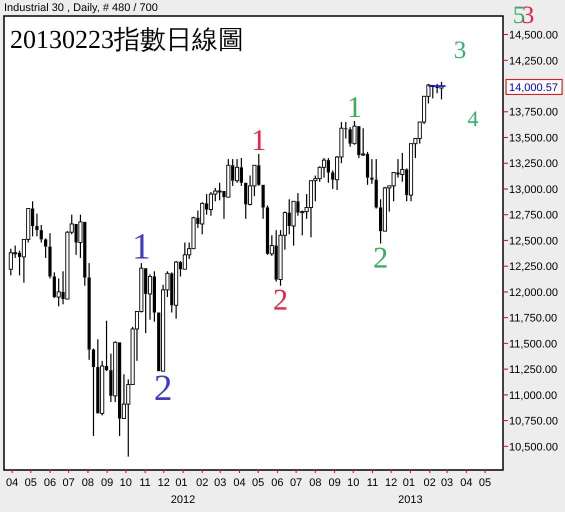 The width and height of the screenshot is (565, 512). Describe the element at coordinates (533, 88) in the screenshot. I see `text: 14,000.57` at that location.